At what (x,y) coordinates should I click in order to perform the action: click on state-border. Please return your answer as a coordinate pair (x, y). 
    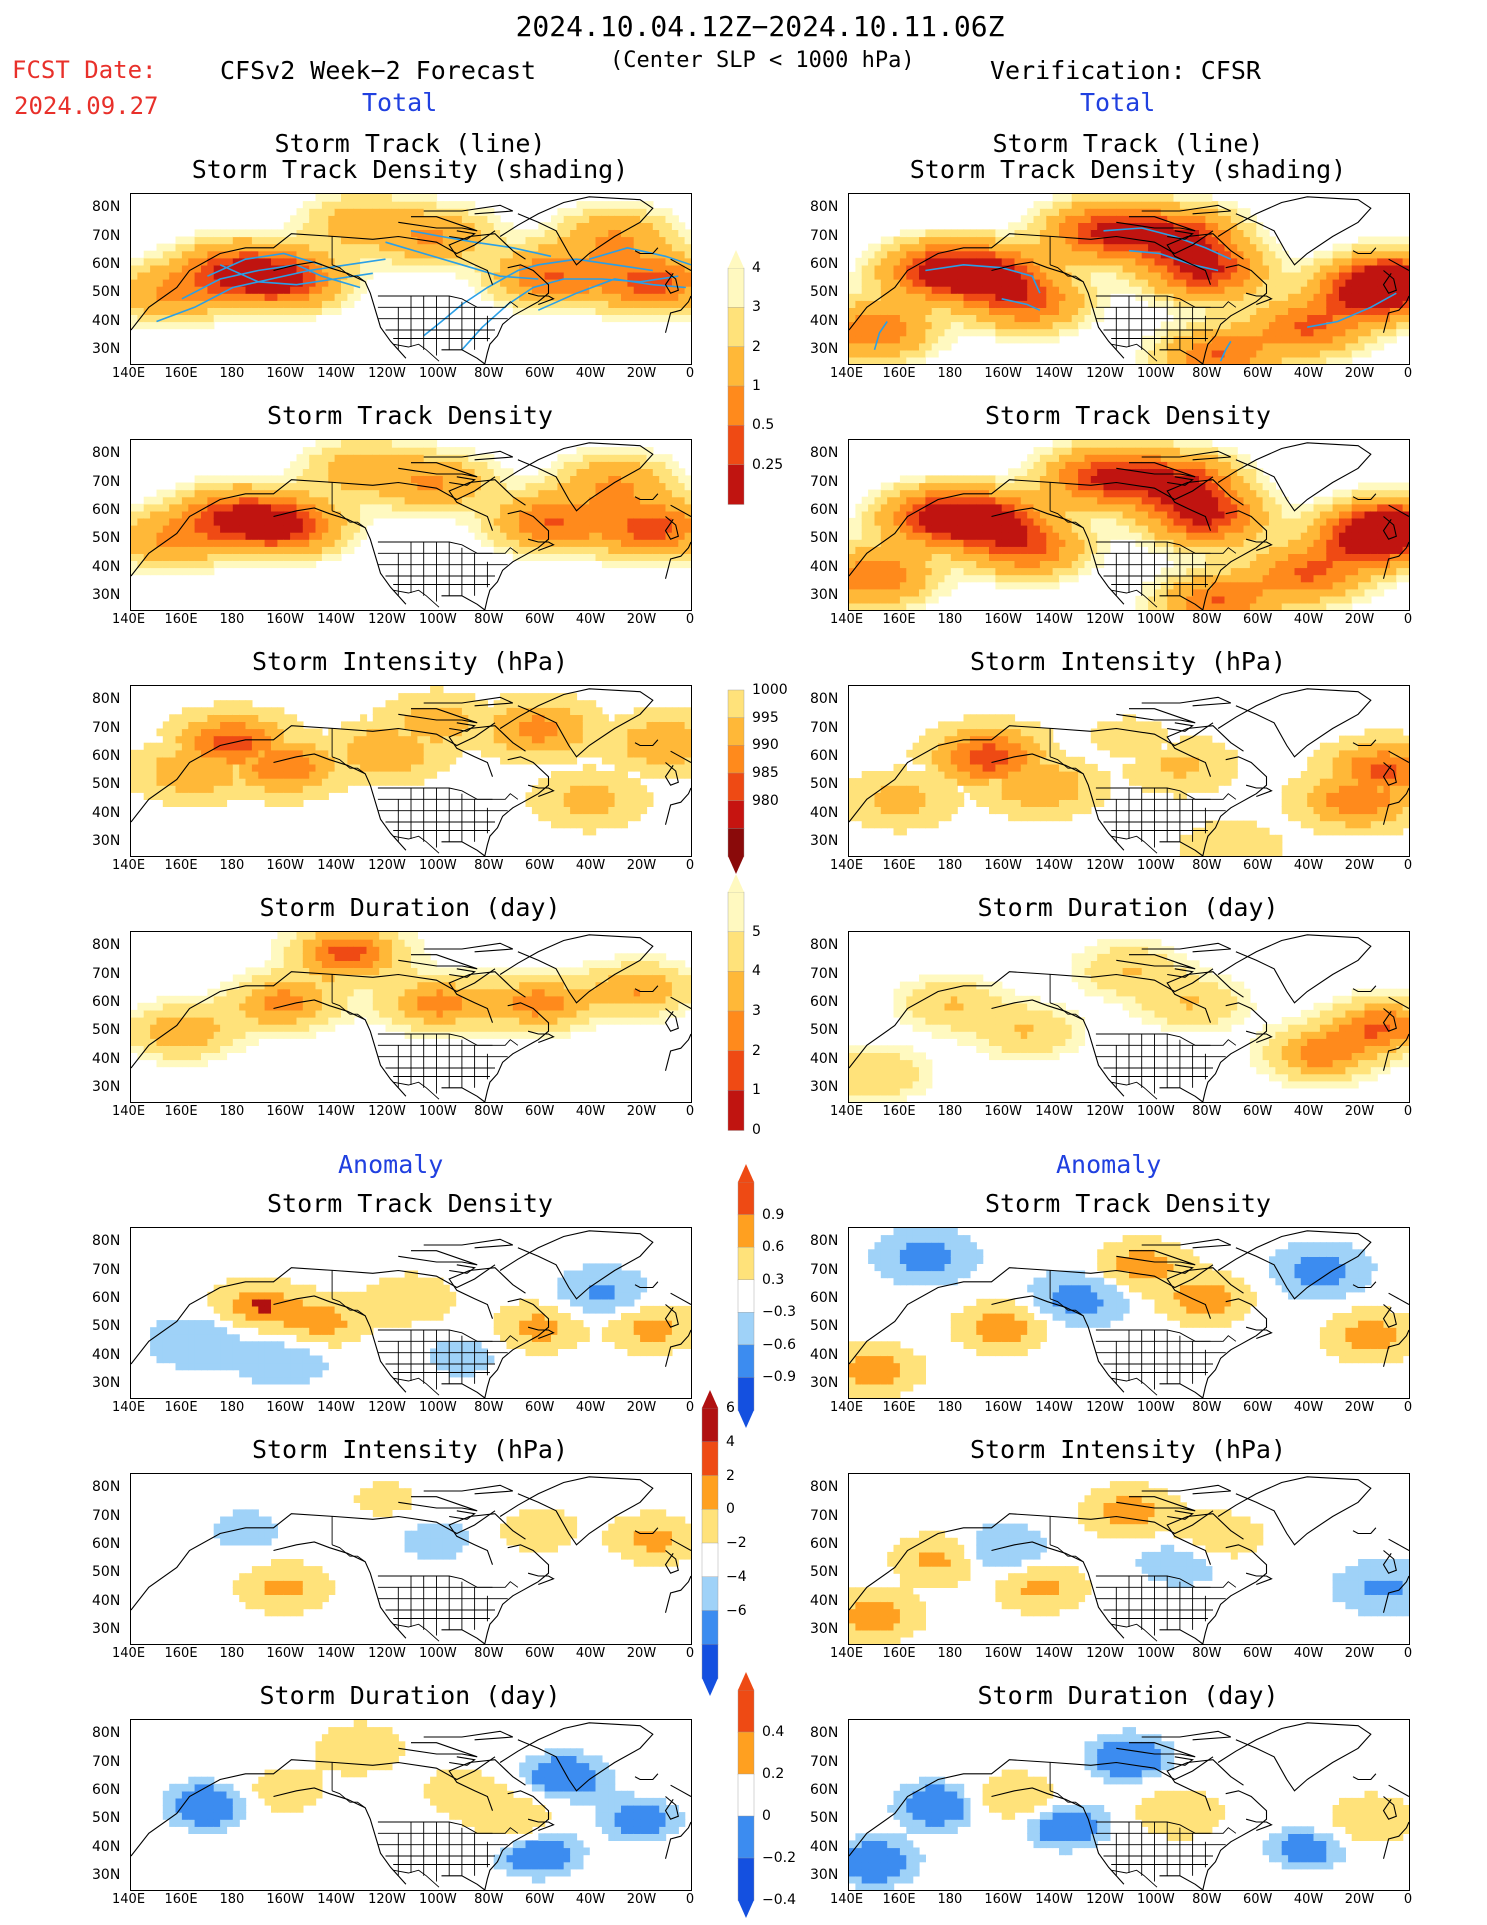
    Looking at the image, I should click on (416, 598).